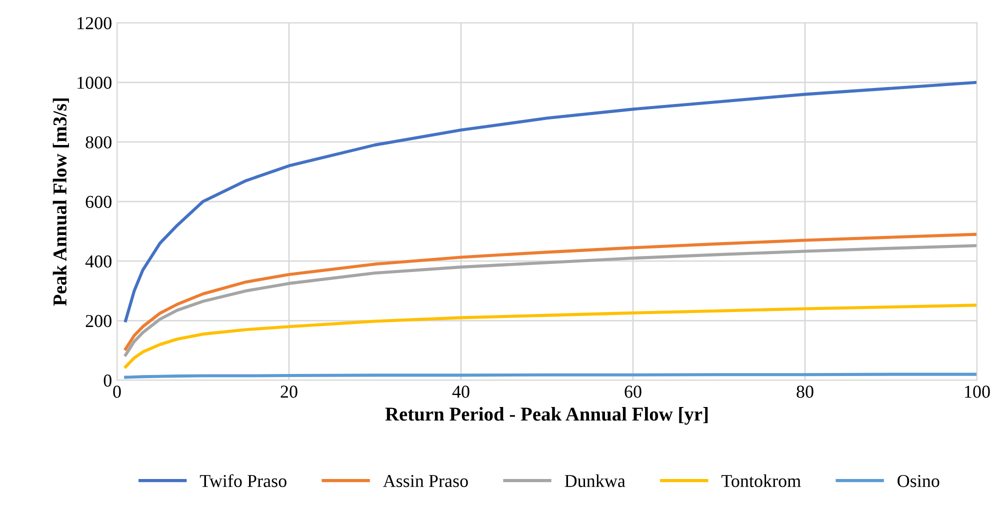 The width and height of the screenshot is (1000, 507). I want to click on legend-label: Tontokrom, so click(761, 481).